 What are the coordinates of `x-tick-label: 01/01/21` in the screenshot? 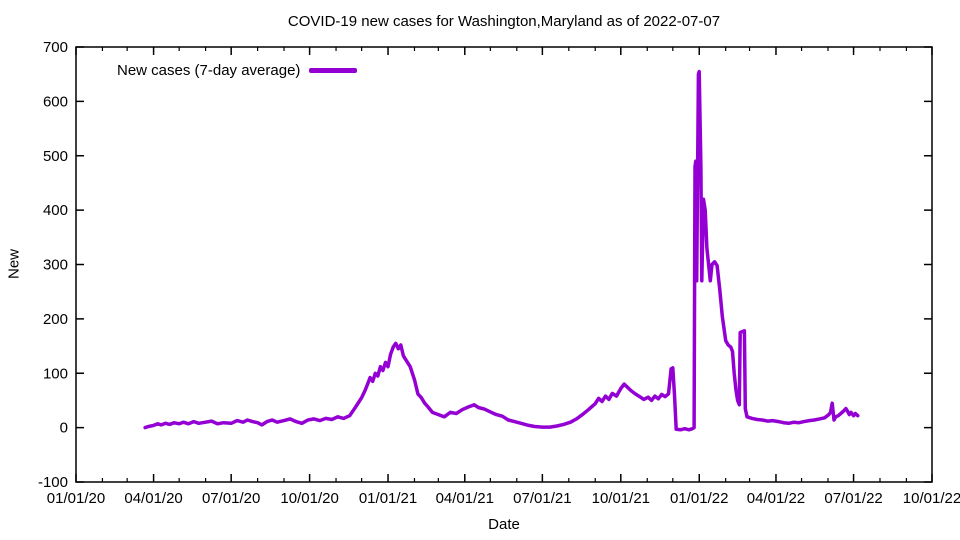 It's located at (388, 498).